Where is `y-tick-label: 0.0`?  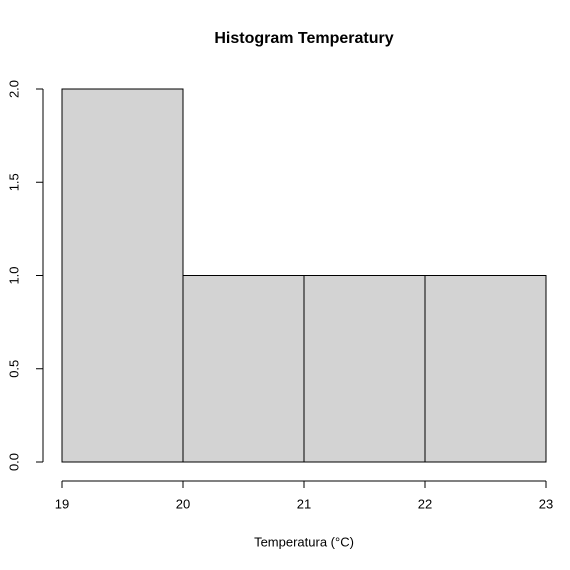
y-tick-label: 0.0 is located at coordinates (13, 462).